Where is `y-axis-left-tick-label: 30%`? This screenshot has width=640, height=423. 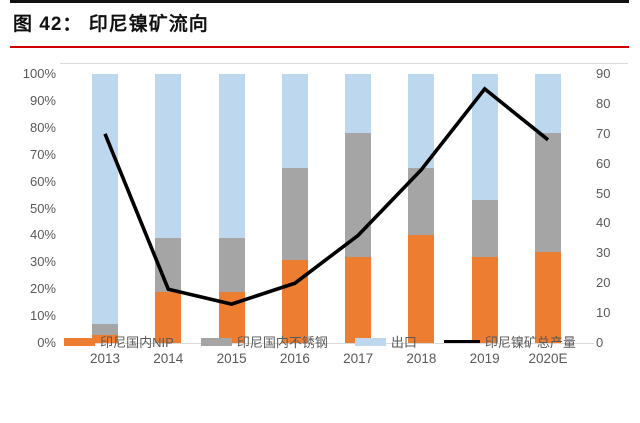
y-axis-left-tick-label: 30% is located at coordinates (42, 262).